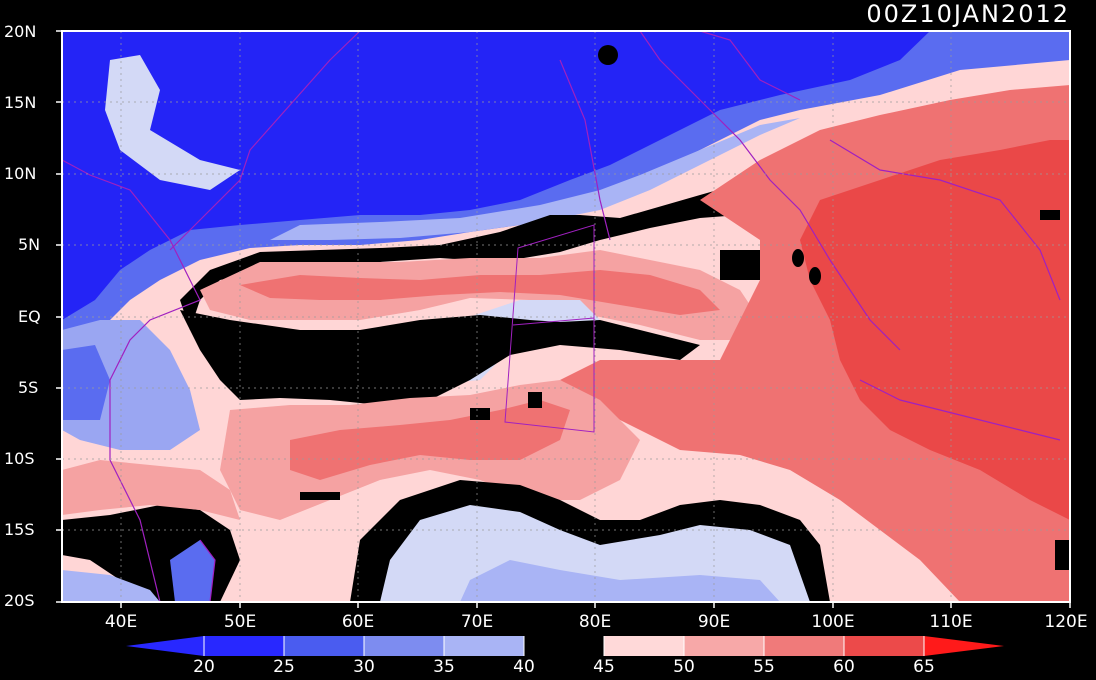 The width and height of the screenshot is (1096, 680). I want to click on colorbar-label: 45, so click(604, 667).